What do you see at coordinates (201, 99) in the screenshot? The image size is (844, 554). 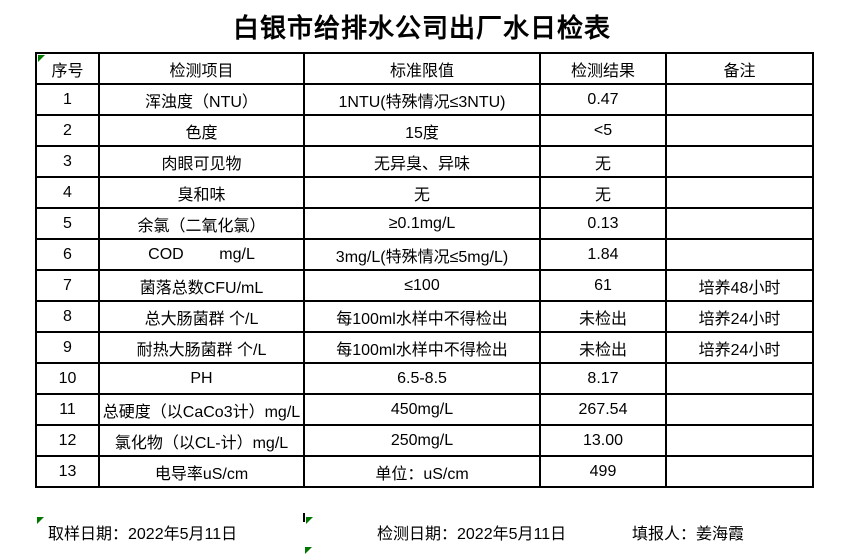 I see `cell-item: 浑浊度（NTU）` at bounding box center [201, 99].